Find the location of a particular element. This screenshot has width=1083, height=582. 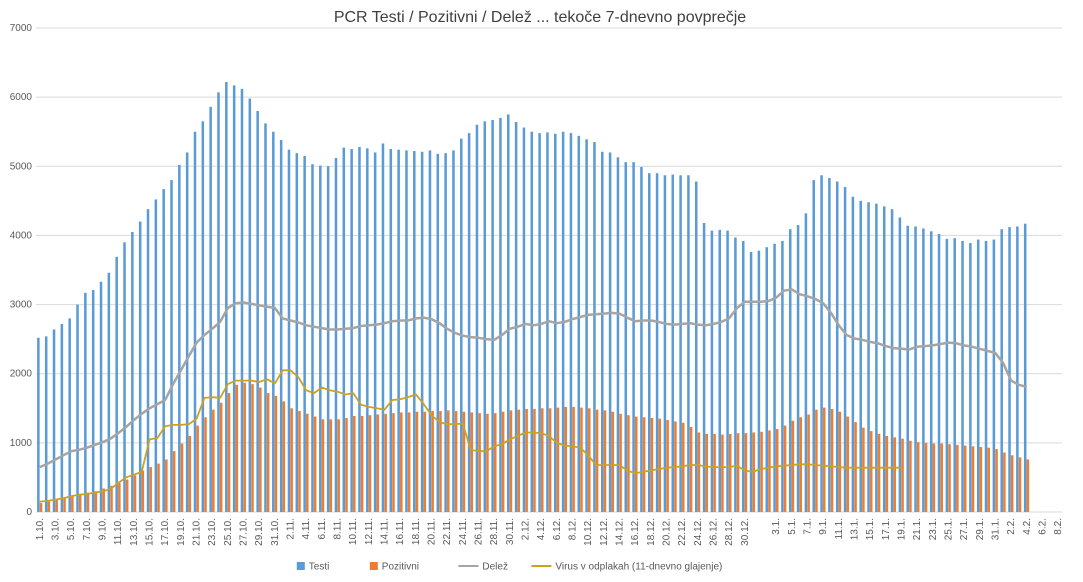

x-tick-label: 7.1. is located at coordinates (807, 526).